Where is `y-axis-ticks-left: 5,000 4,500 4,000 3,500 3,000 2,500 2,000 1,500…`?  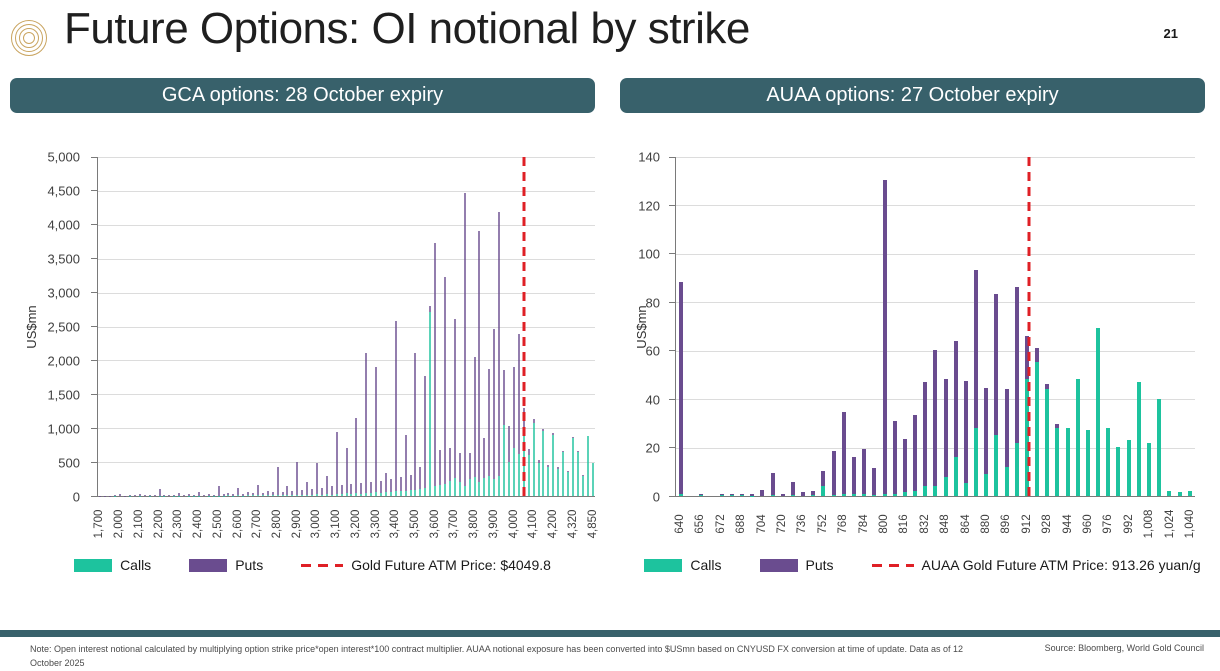
y-axis-ticks-left: 5,000 4,500 4,000 3,500 3,000 2,500 2,000 1,500… is located at coordinates (67, 327).